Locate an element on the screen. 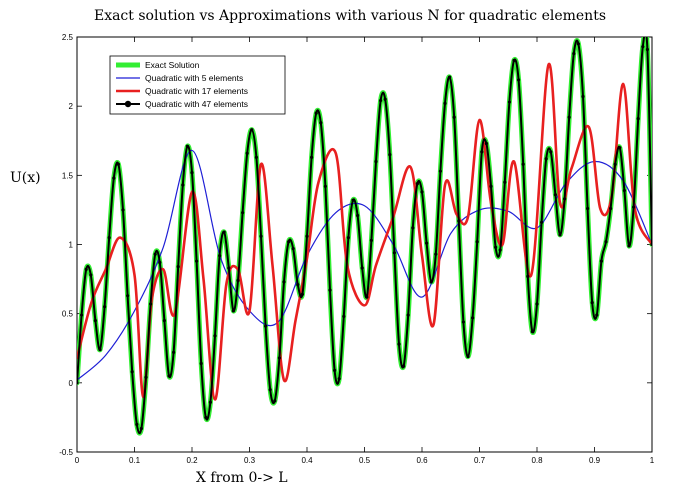 The image size is (700, 496). y-tick-label: 2 is located at coordinates (71, 106).